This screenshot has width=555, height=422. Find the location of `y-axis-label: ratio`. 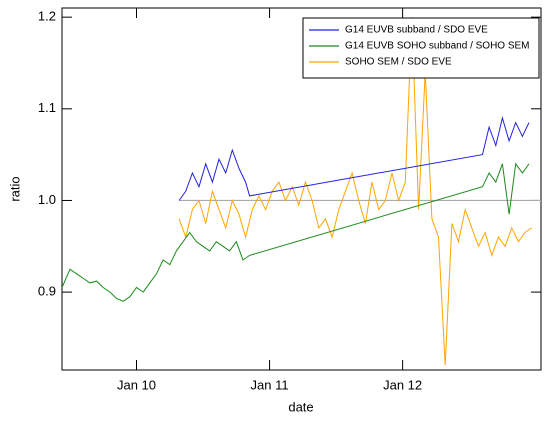

y-axis-label: ratio is located at coordinates (14, 188).